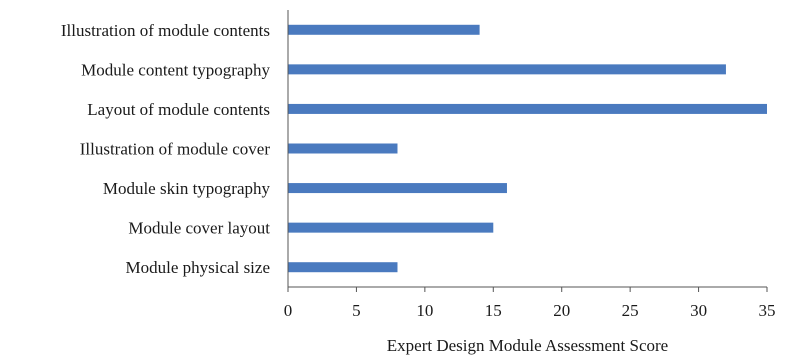  What do you see at coordinates (527, 345) in the screenshot?
I see `x-axis-title: Expert Design Module Assessment Score` at bounding box center [527, 345].